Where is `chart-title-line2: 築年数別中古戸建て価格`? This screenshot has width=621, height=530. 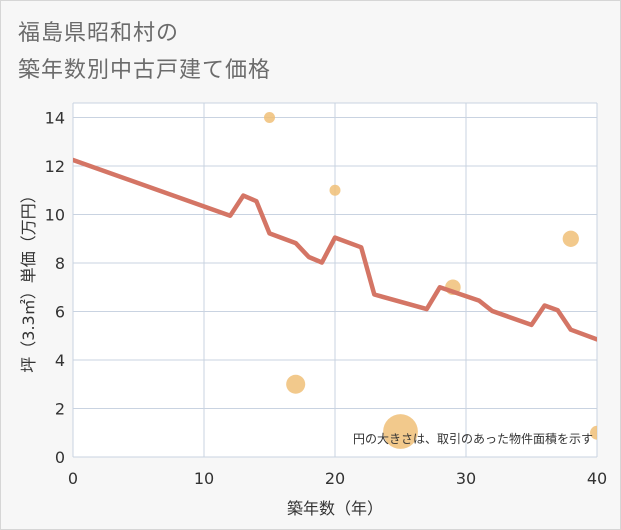 chart-title-line2: 築年数別中古戸建て価格 is located at coordinates (145, 70).